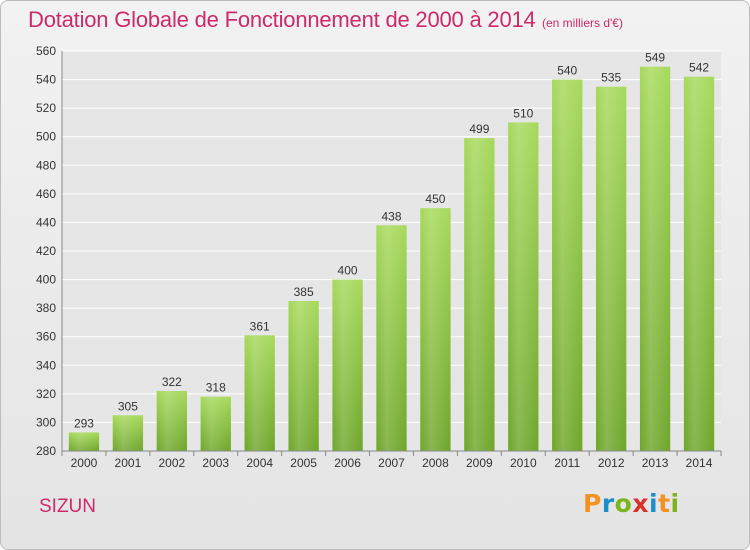 This screenshot has height=550, width=750. I want to click on bar-2010, so click(523, 286).